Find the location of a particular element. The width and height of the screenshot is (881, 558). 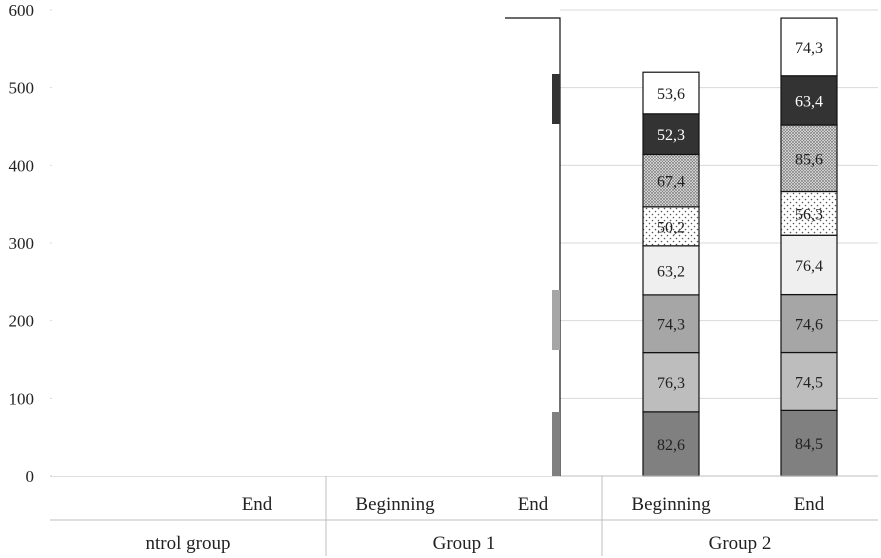

y-tick-label: 600 is located at coordinates (22, 10).